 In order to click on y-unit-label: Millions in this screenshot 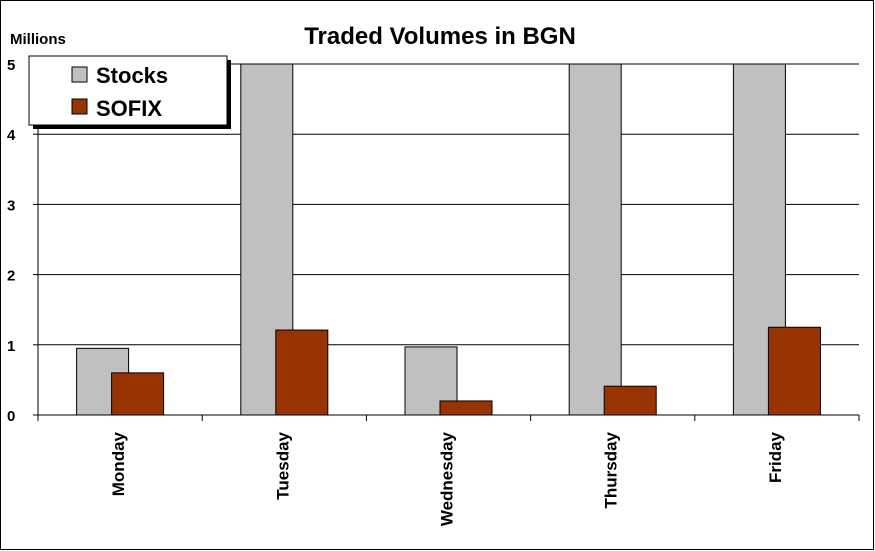, I will do `click(38, 39)`.